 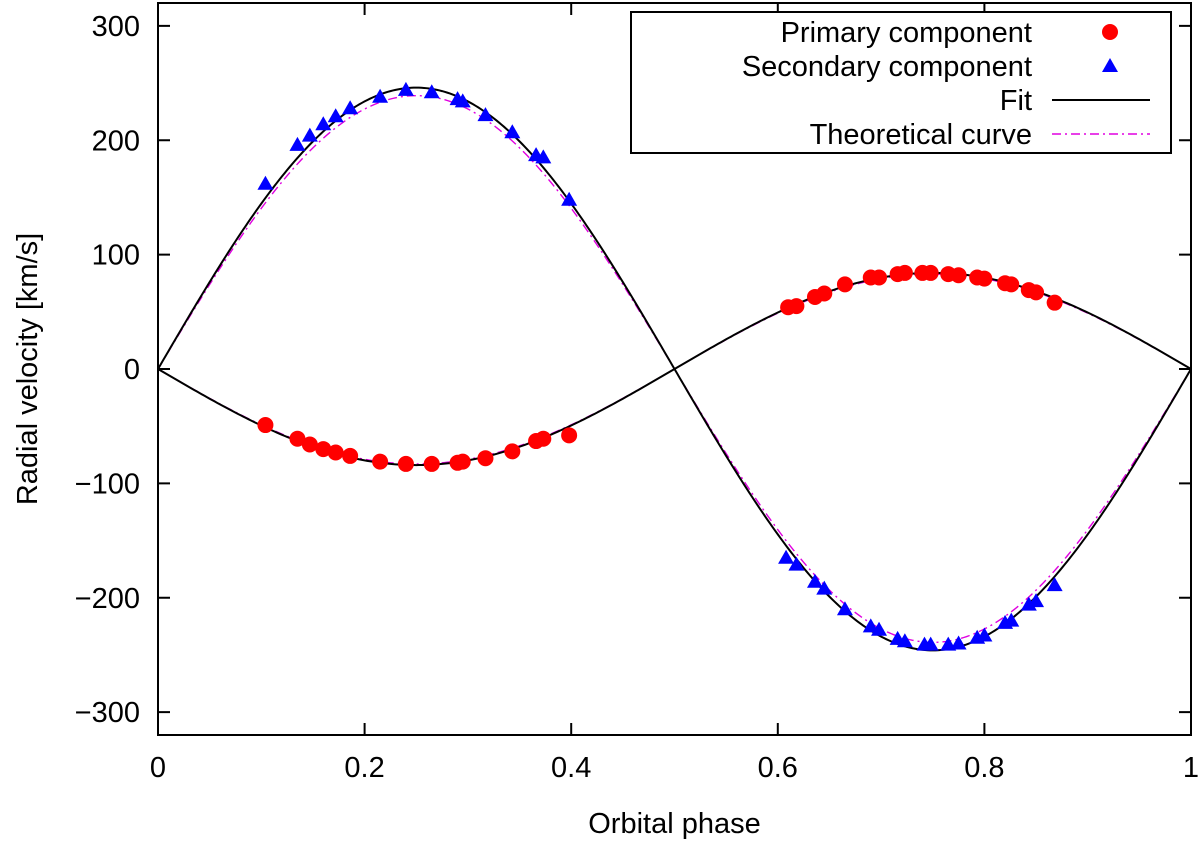 What do you see at coordinates (674, 824) in the screenshot?
I see `x-axis-title: Orbital phase` at bounding box center [674, 824].